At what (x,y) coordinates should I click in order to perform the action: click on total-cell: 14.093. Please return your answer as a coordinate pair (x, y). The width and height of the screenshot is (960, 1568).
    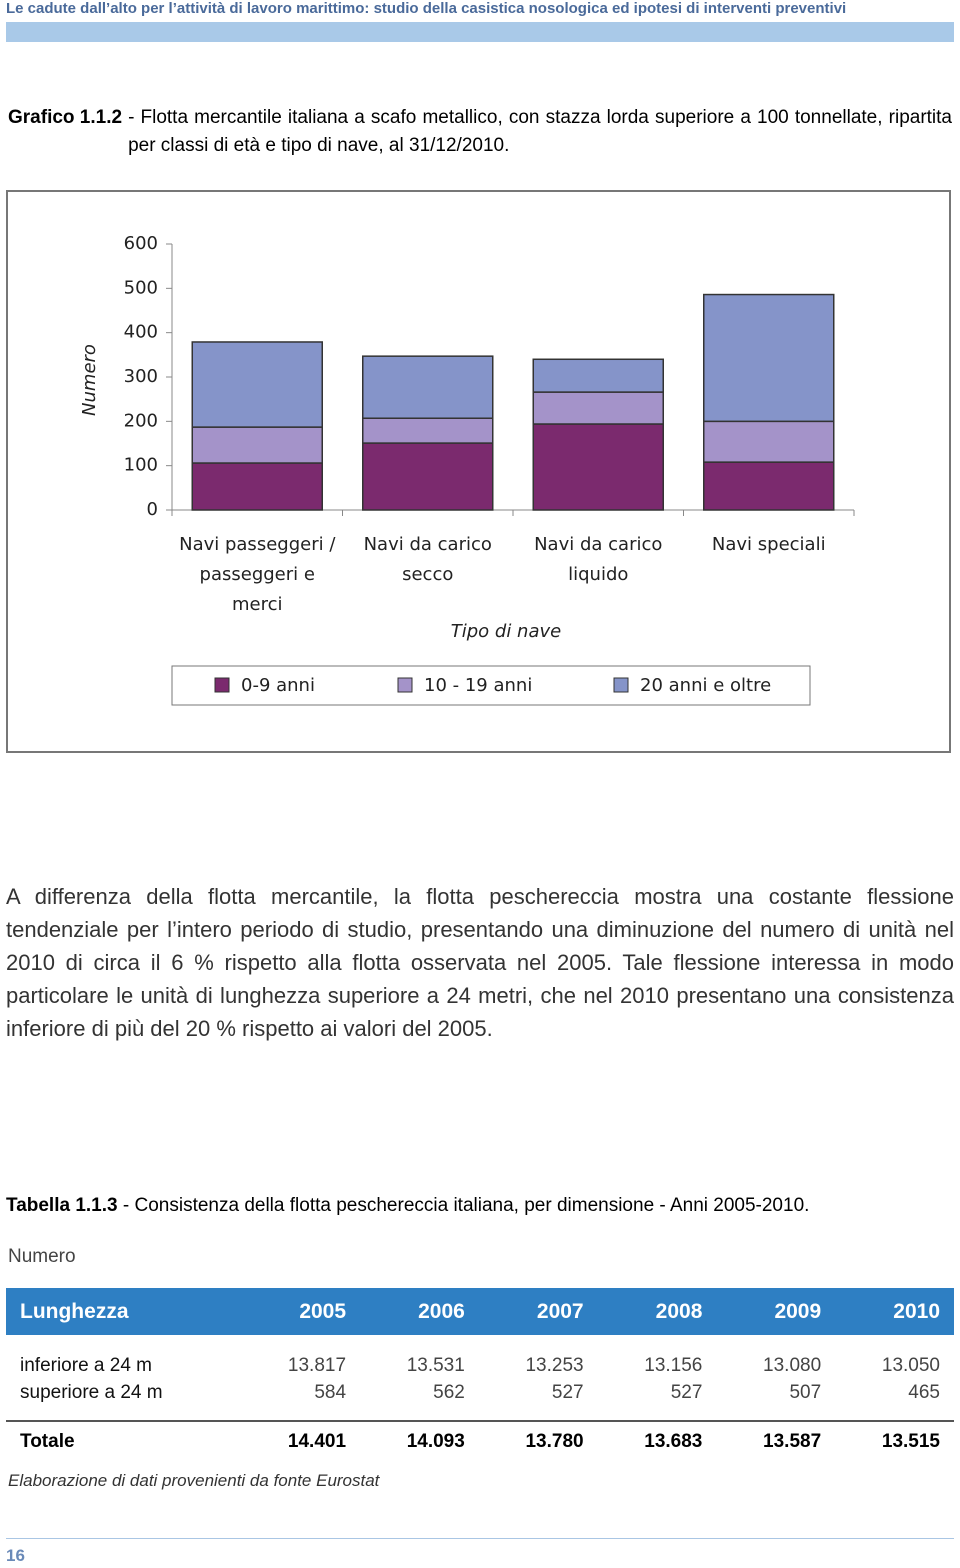
    Looking at the image, I should click on (435, 1441).